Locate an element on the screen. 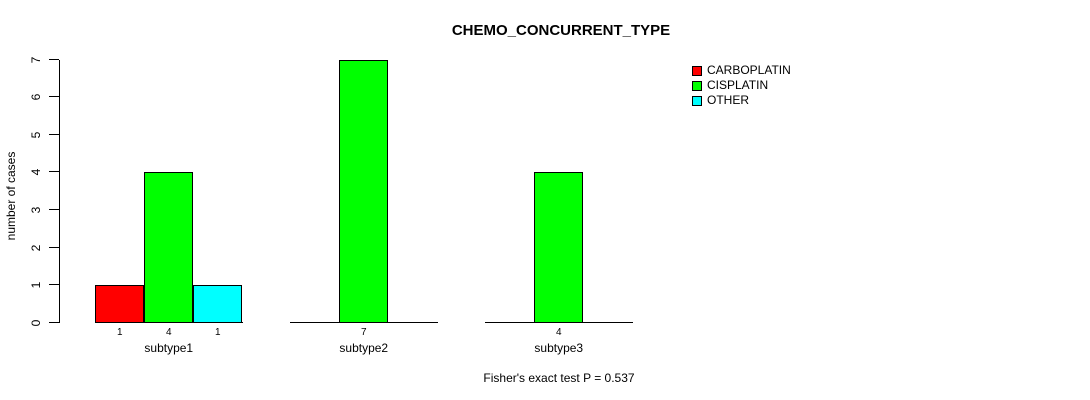  legend-item: OTHER is located at coordinates (741, 100).